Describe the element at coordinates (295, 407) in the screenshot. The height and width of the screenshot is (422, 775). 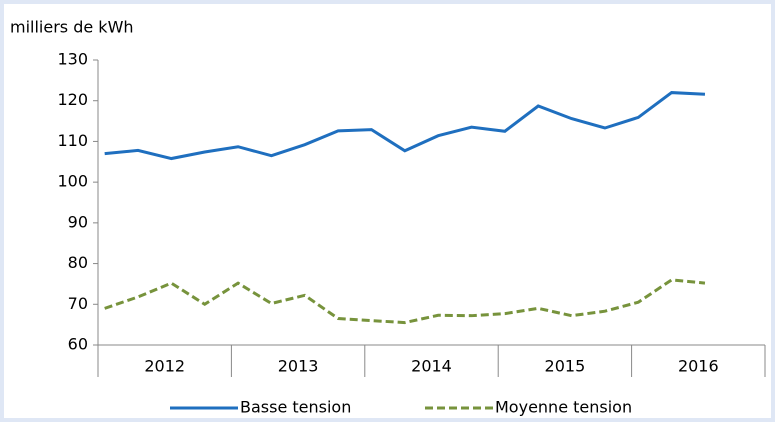
I see `legend-label: Basse tension` at that location.